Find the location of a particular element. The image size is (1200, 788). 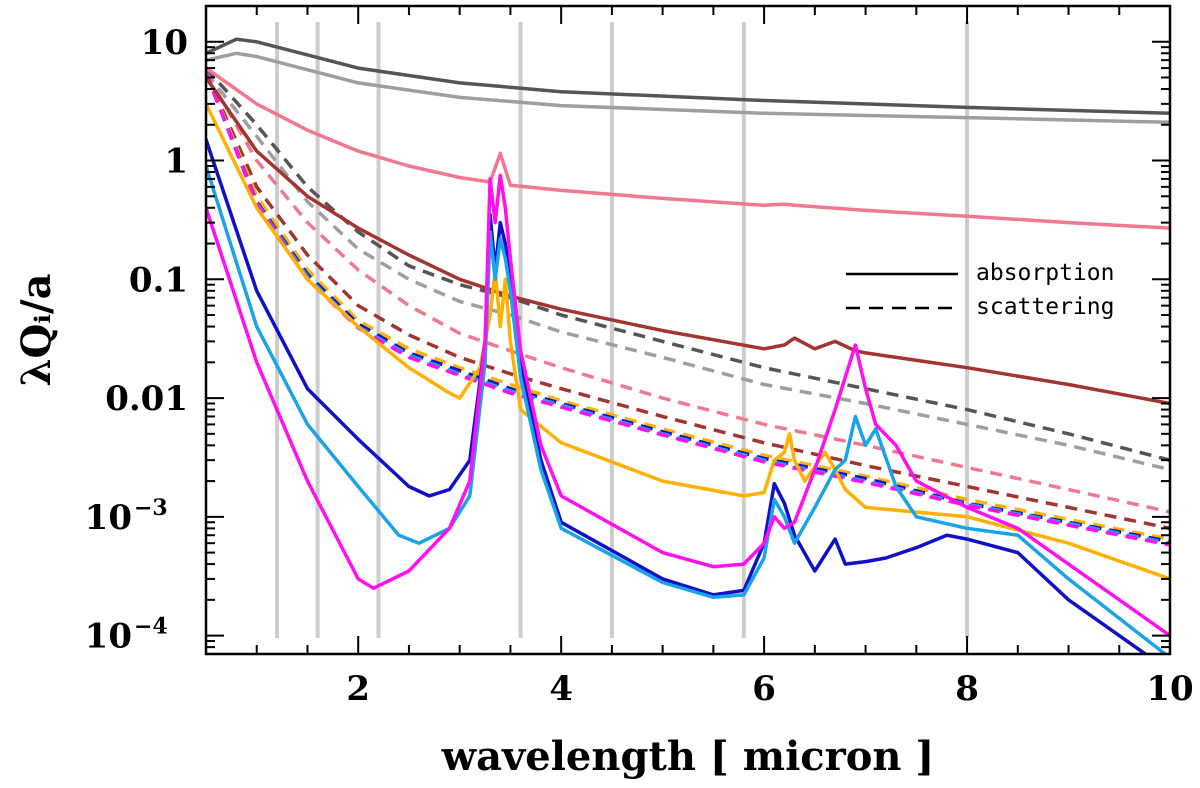

x-tick-label: 8 is located at coordinates (967, 689).